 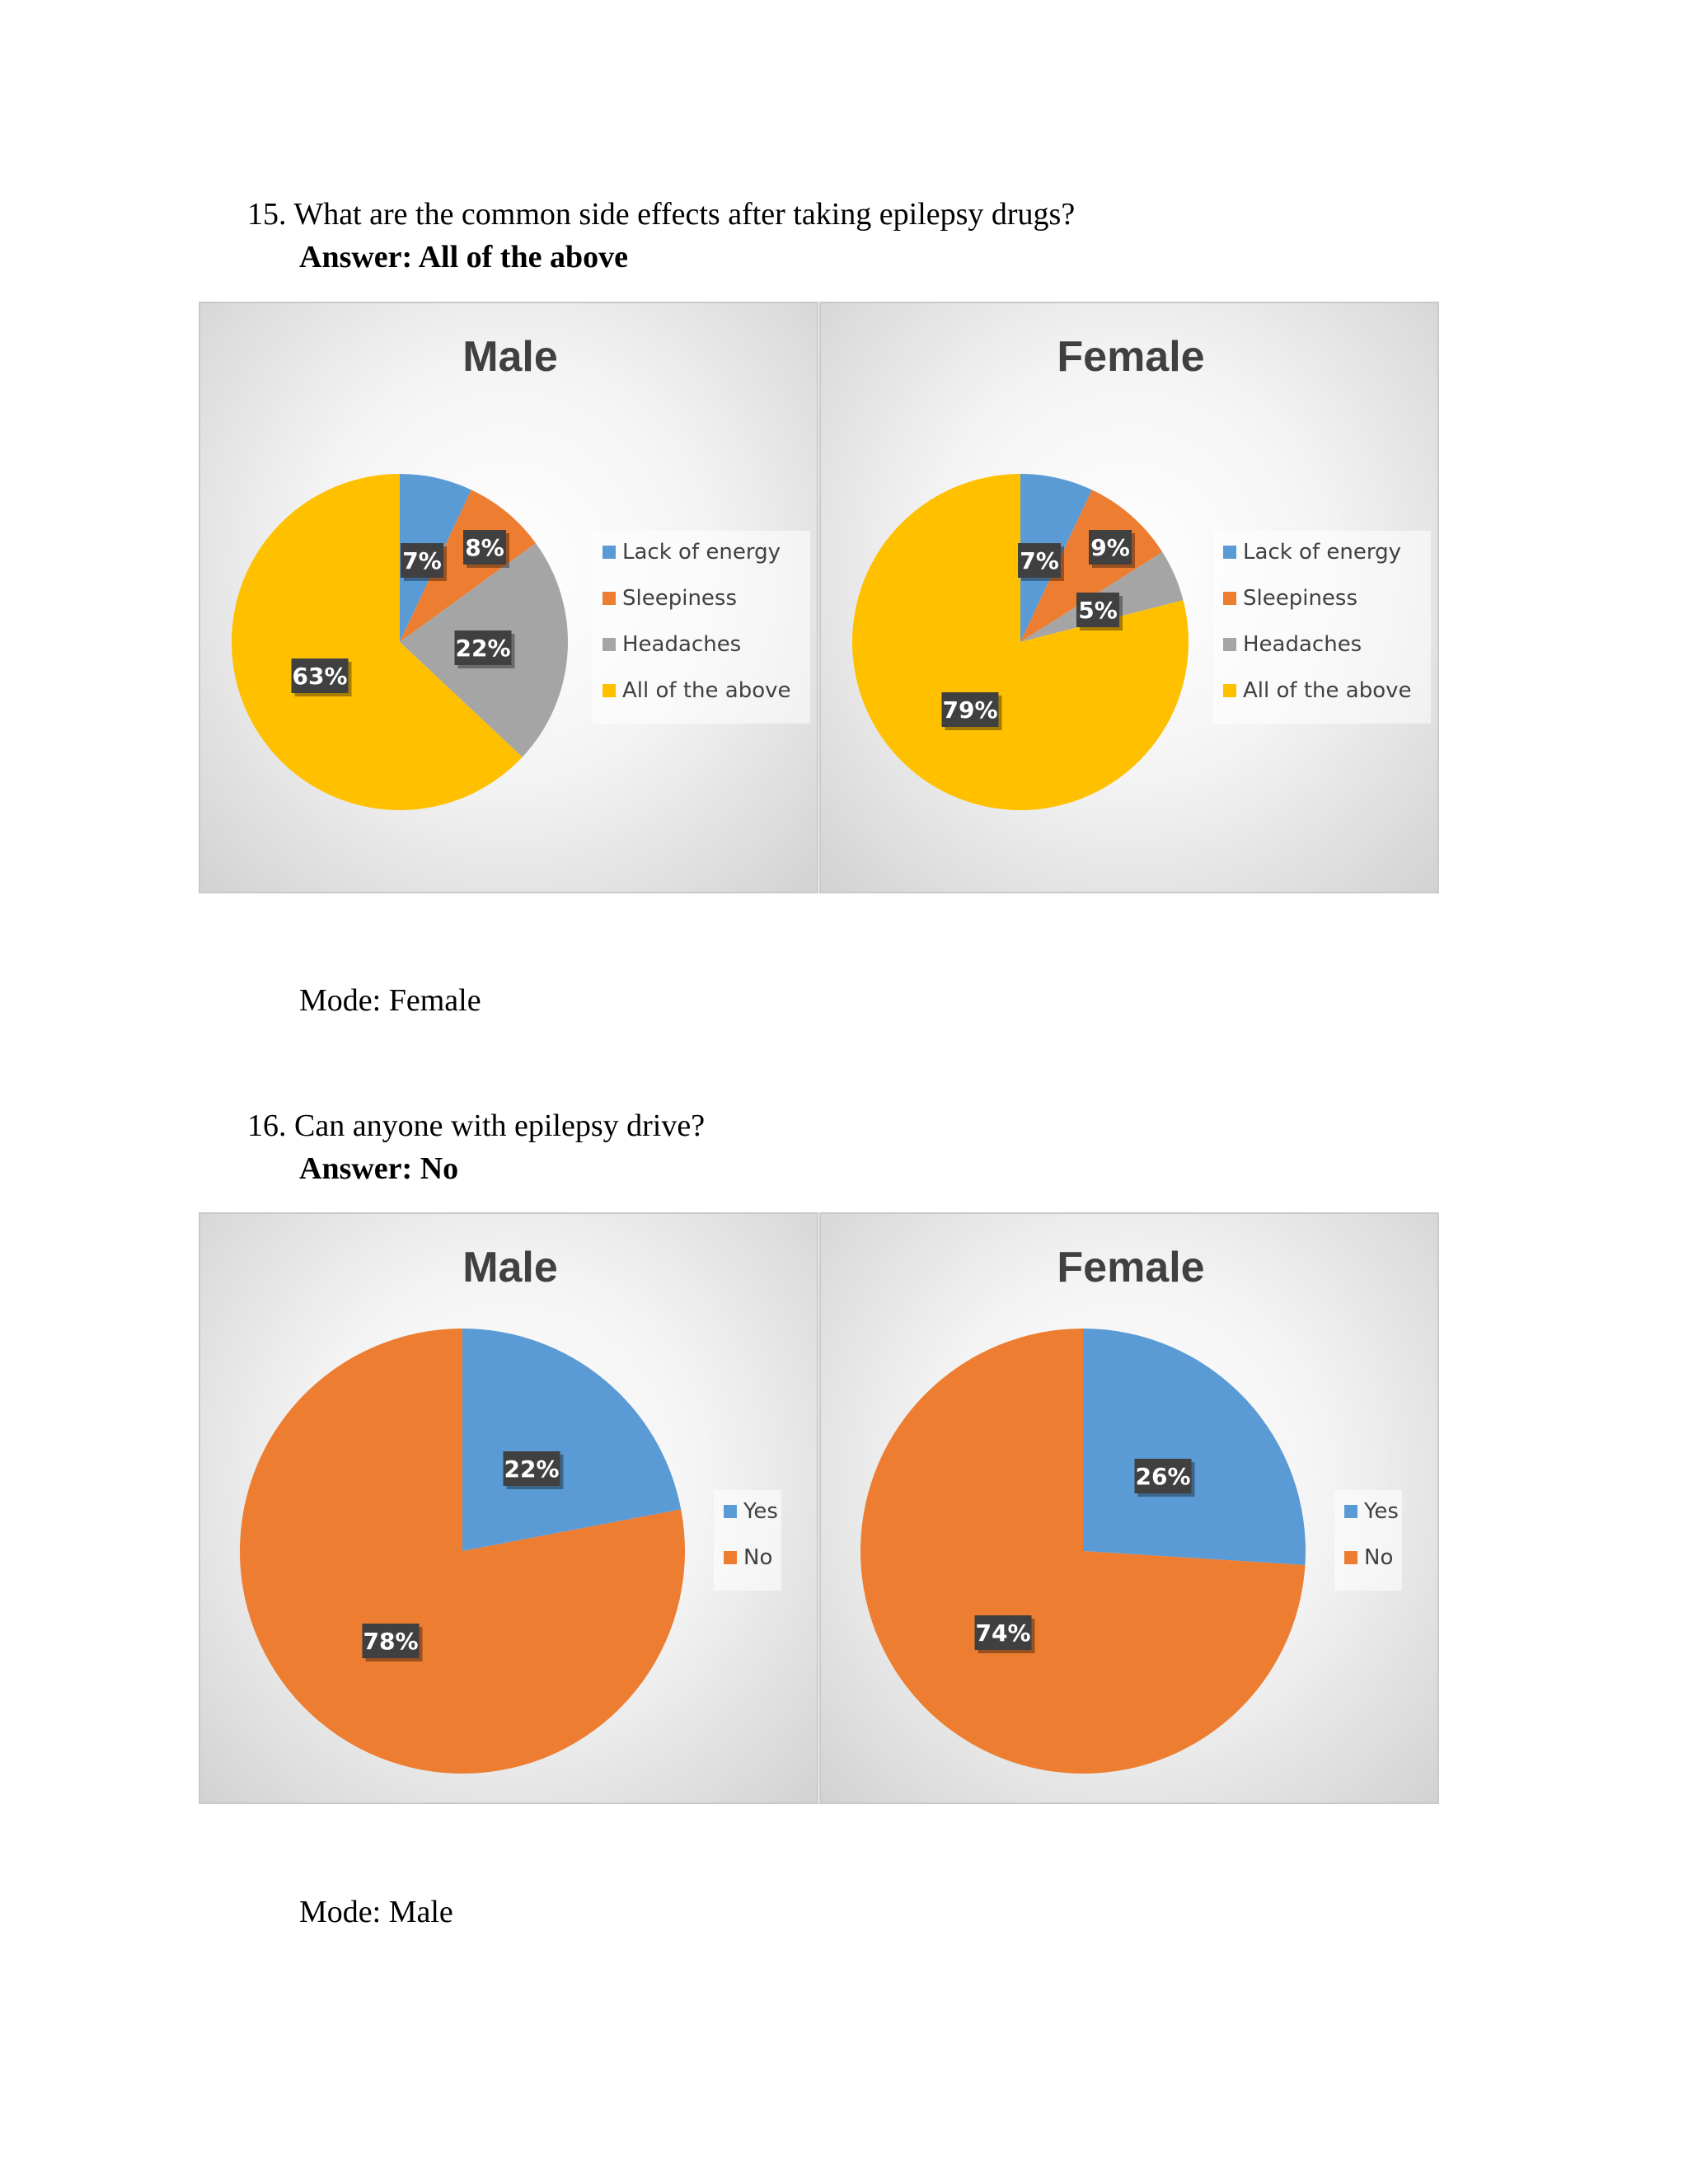 I want to click on data-label: 26%, so click(x=1165, y=1478).